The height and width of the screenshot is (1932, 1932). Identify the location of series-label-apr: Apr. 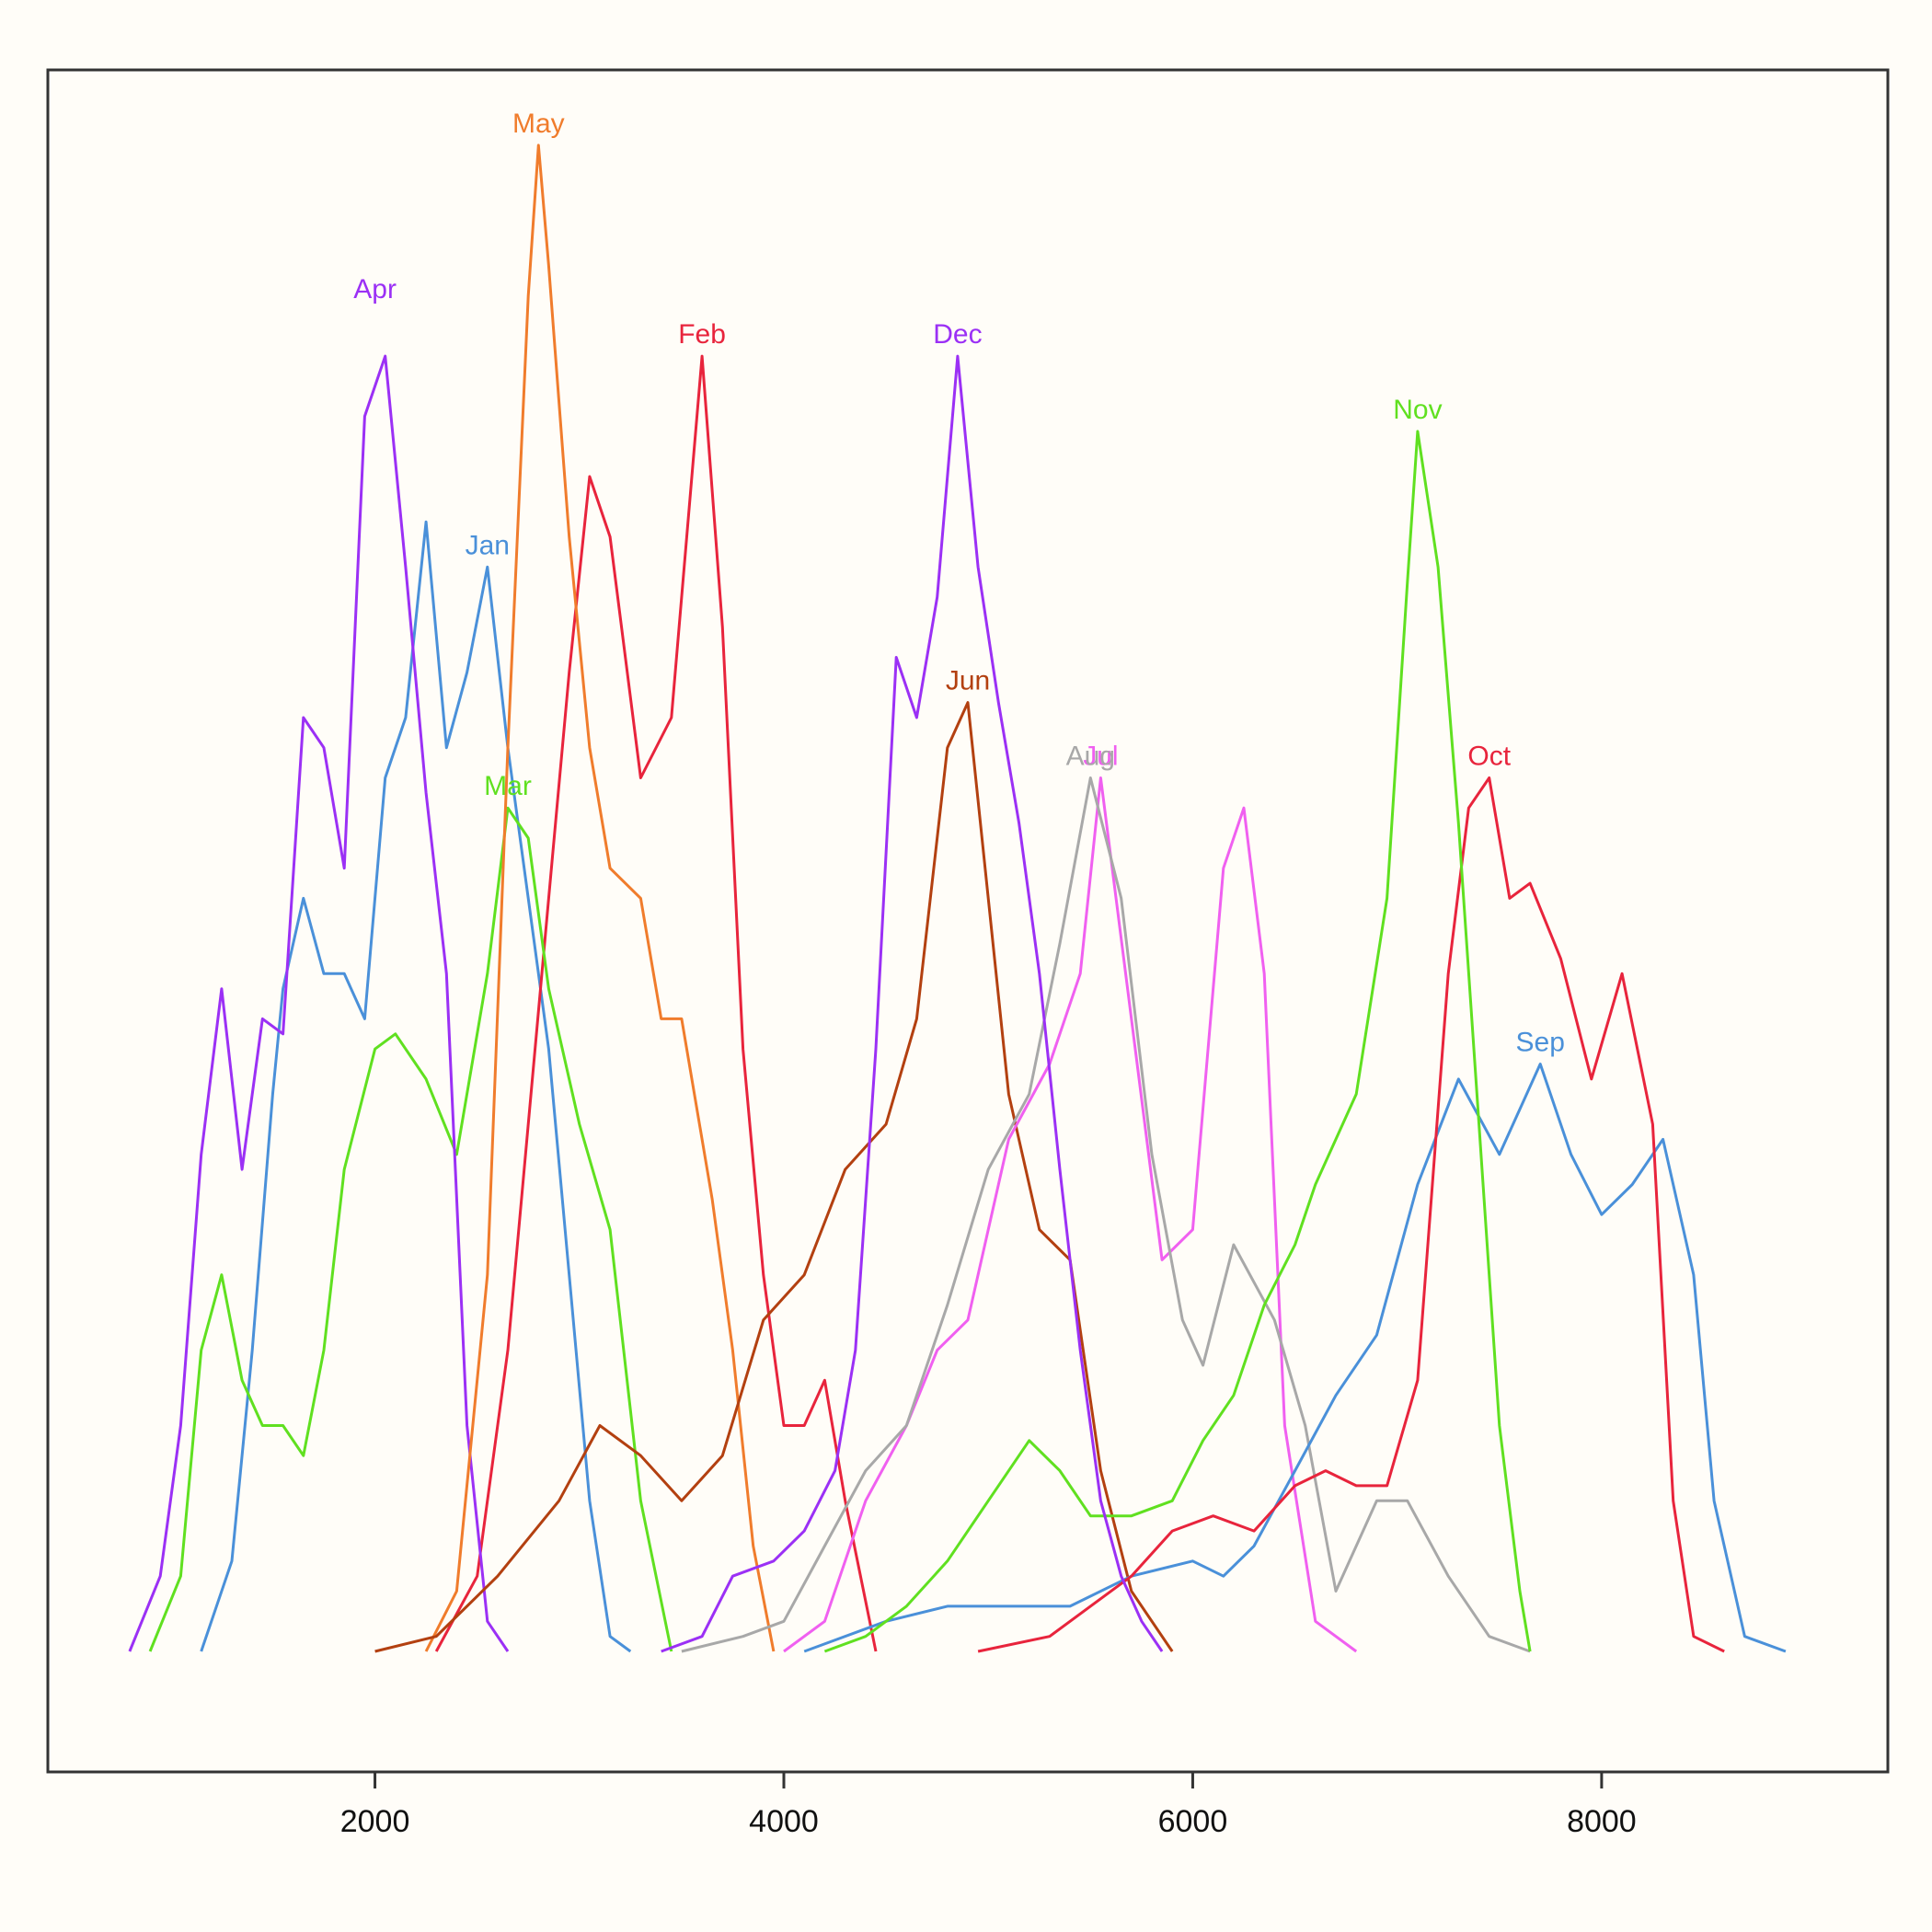
(375, 289).